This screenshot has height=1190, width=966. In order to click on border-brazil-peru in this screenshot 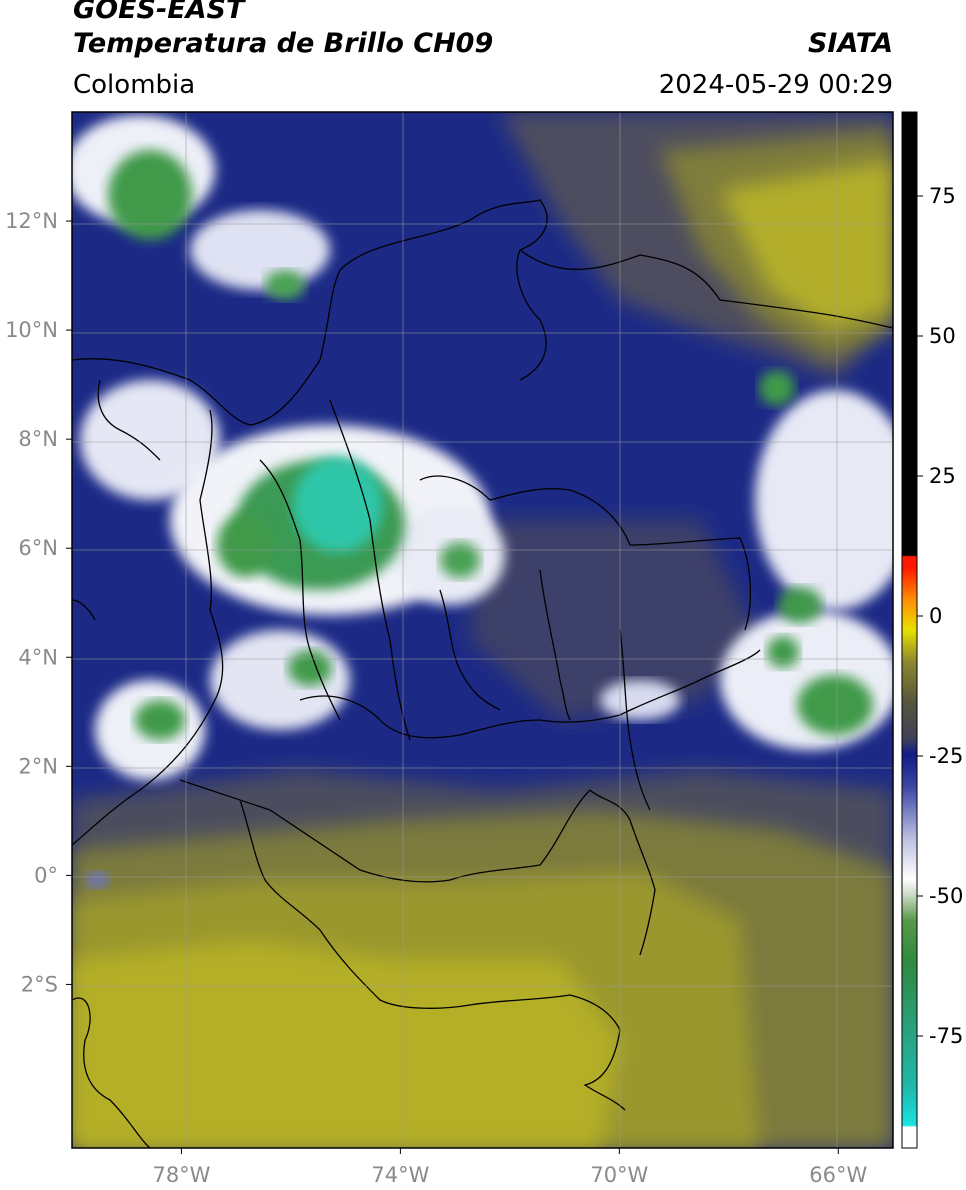, I will do `click(432, 955)`.